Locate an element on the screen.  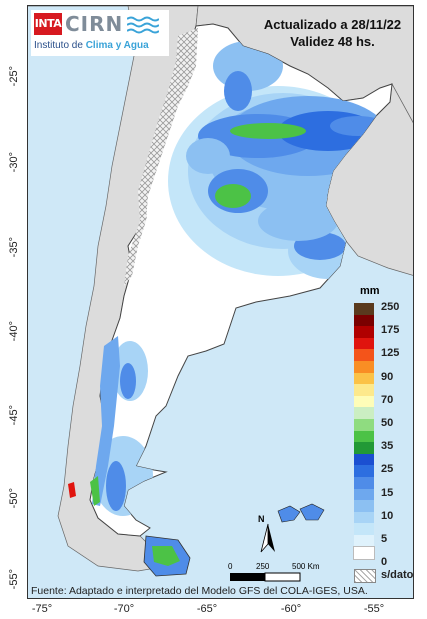
longitude-label: -75° is located at coordinates (42, 609).